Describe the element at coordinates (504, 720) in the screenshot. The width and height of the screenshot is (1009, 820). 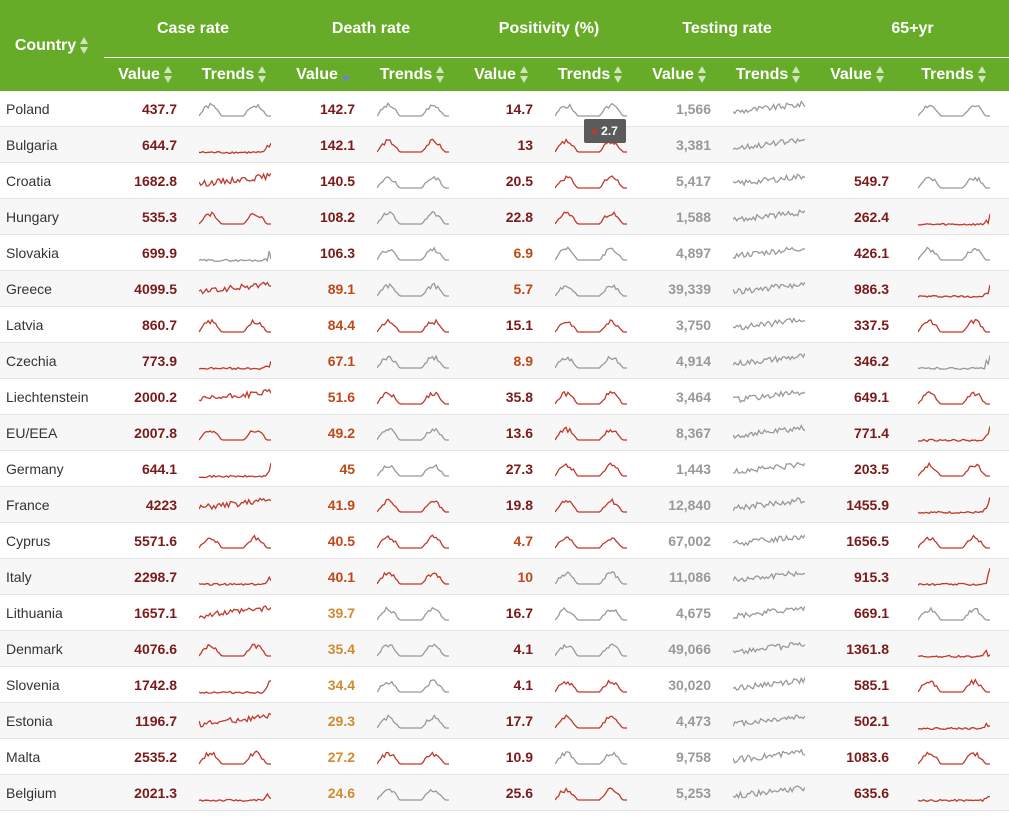
I see `table-row: Estonia 1196.7 29.3 17.7 4,473 502.1` at that location.